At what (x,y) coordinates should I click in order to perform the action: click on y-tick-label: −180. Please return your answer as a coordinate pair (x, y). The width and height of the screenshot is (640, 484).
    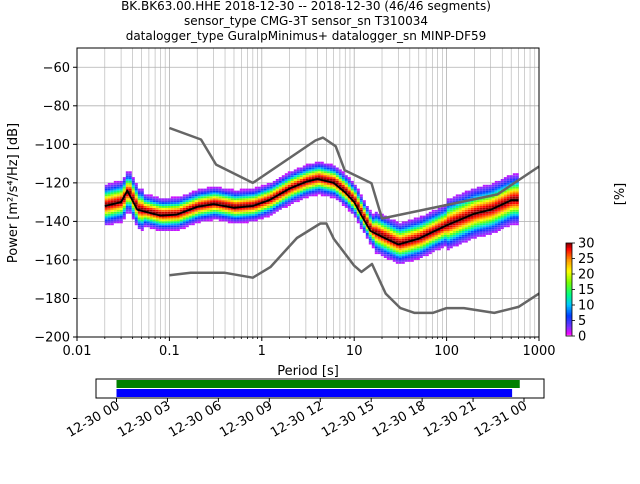
    Looking at the image, I should click on (52, 299).